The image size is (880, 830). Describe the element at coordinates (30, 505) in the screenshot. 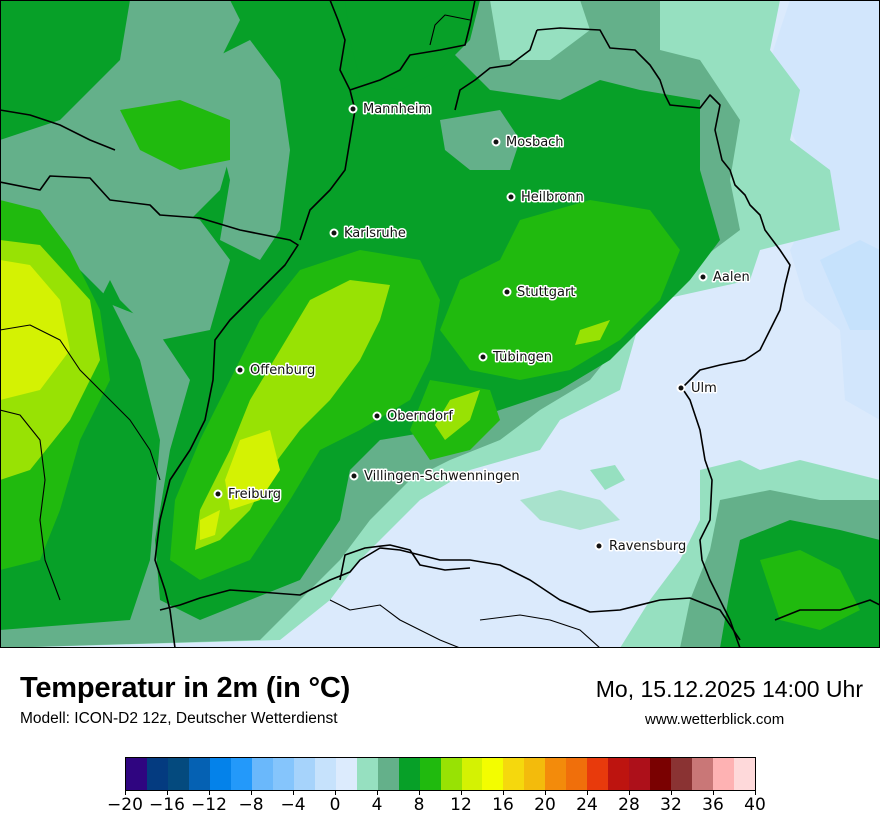

I see `border-alsace-west` at that location.